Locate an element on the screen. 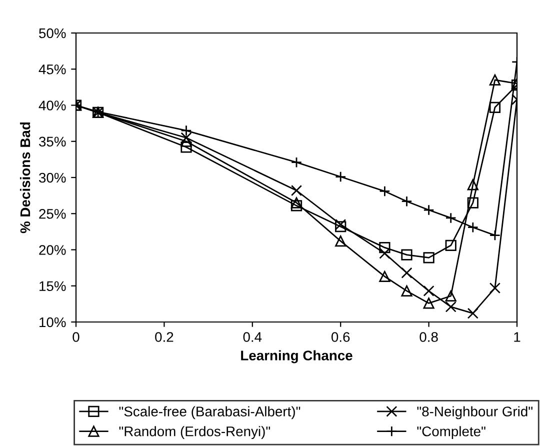  y-tick-label: 50% is located at coordinates (52, 33).